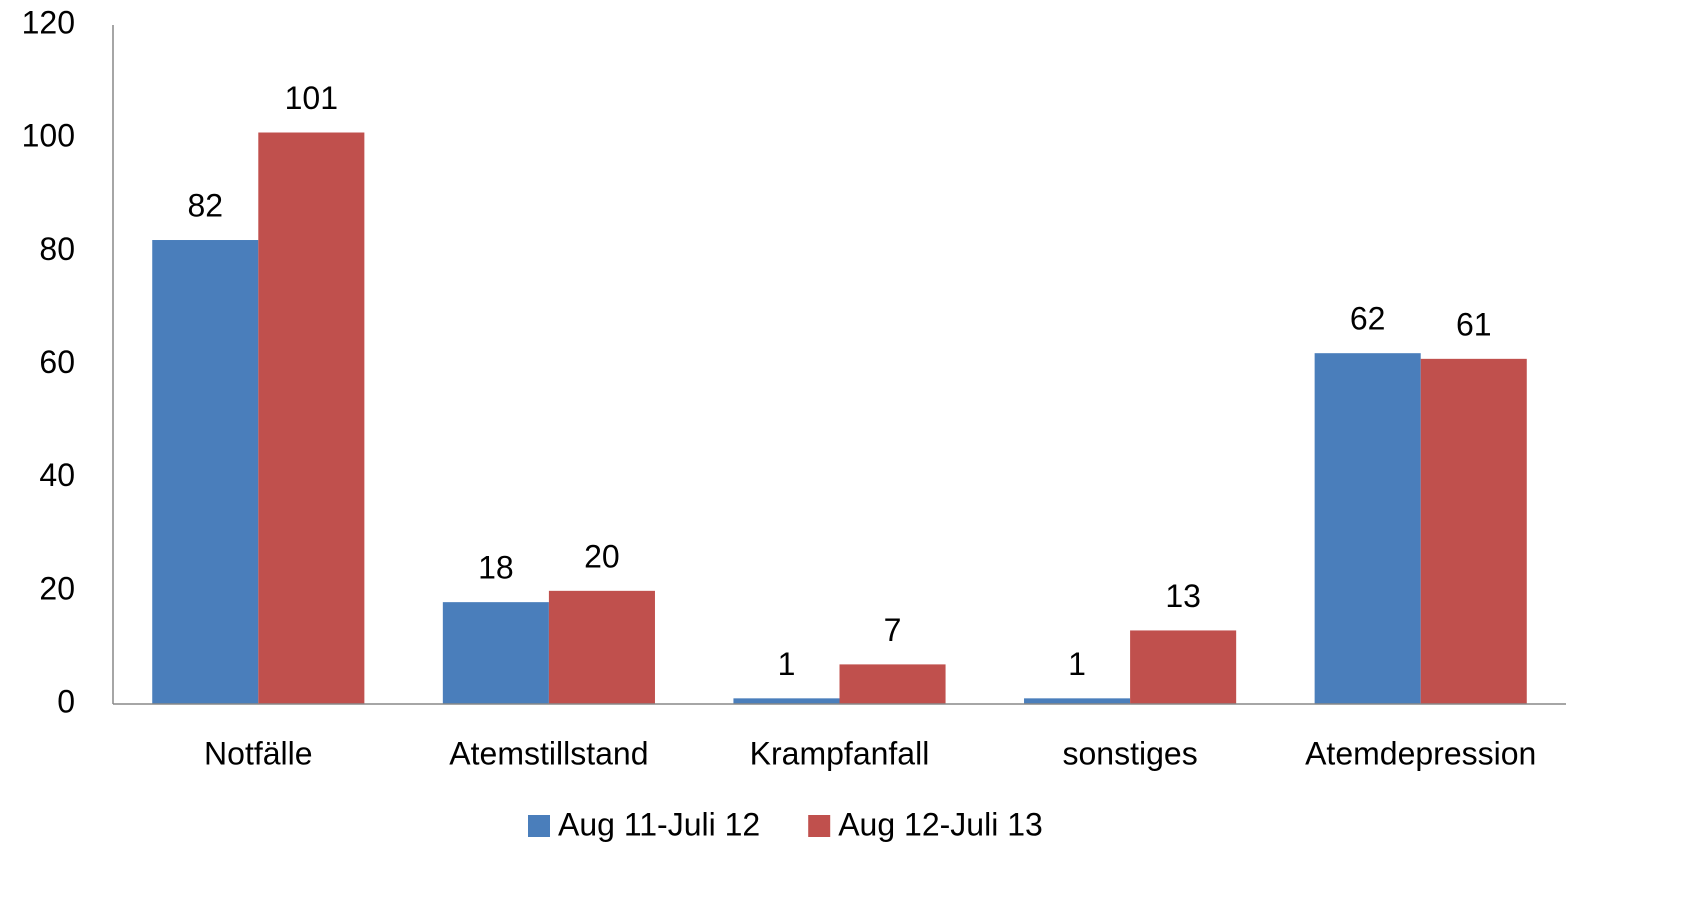 The image size is (1684, 909). Describe the element at coordinates (258, 753) in the screenshot. I see `x-tick-label: Notfälle` at that location.